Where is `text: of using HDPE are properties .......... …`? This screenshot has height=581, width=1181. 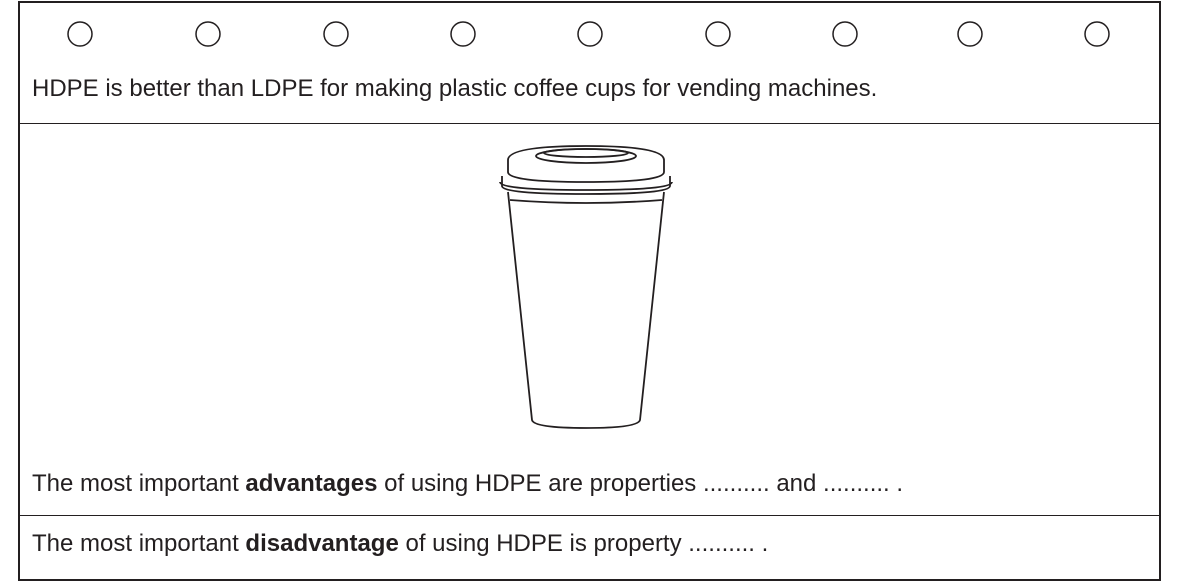
text: of using HDPE are properties .......... … is located at coordinates (640, 483).